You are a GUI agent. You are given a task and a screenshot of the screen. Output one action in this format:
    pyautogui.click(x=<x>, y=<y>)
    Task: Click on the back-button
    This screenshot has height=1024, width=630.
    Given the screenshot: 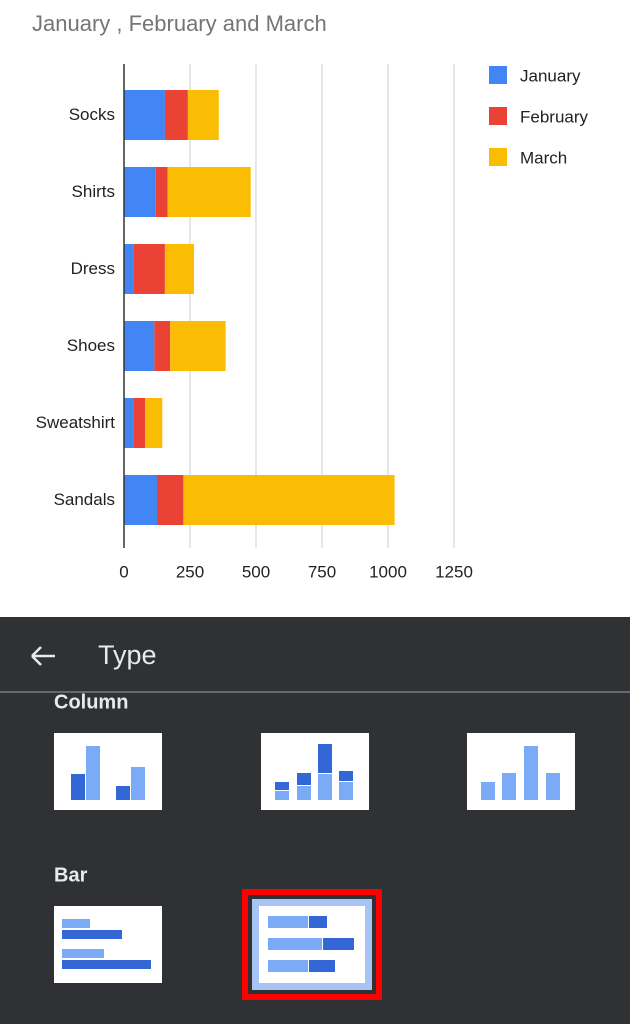 What is the action you would take?
    pyautogui.click(x=43, y=656)
    